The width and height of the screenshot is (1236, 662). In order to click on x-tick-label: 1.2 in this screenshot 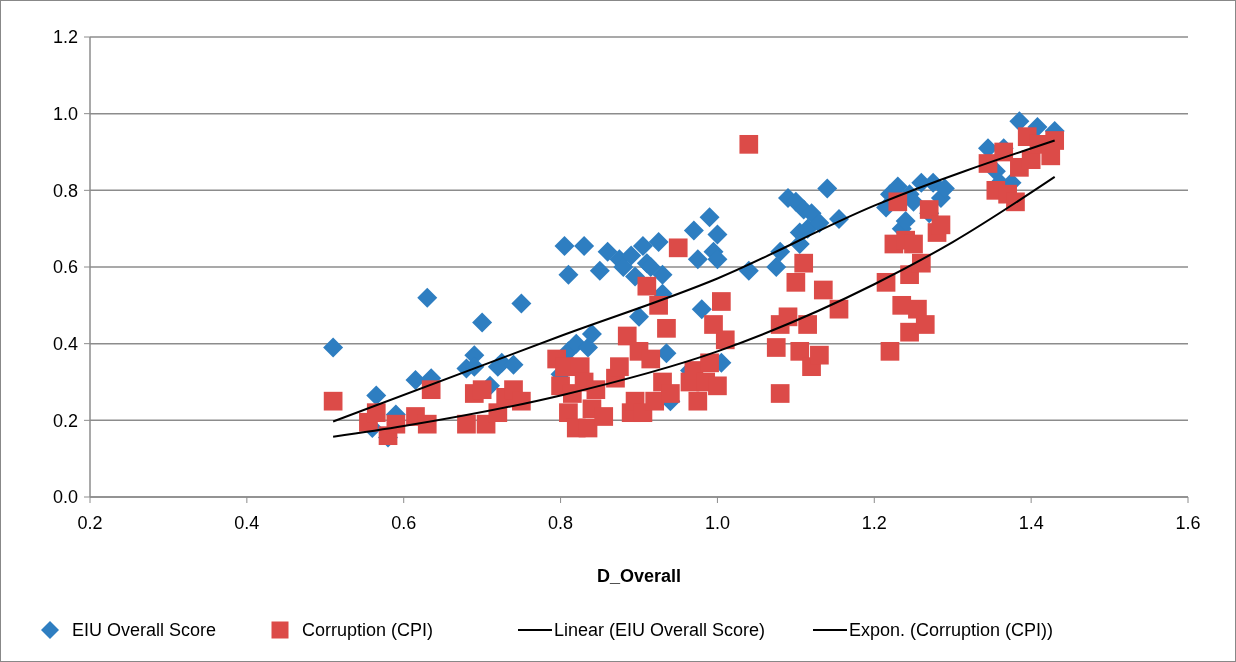, I will do `click(874, 523)`.